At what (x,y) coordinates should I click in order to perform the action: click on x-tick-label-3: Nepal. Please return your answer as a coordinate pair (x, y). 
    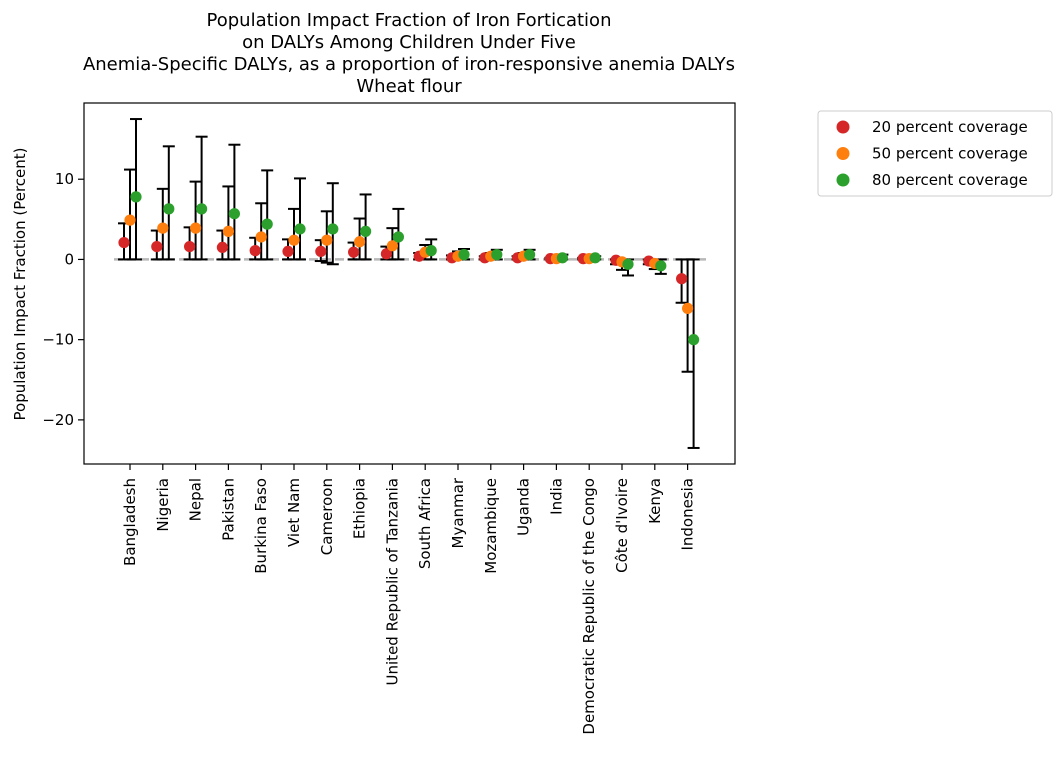
    Looking at the image, I should click on (196, 499).